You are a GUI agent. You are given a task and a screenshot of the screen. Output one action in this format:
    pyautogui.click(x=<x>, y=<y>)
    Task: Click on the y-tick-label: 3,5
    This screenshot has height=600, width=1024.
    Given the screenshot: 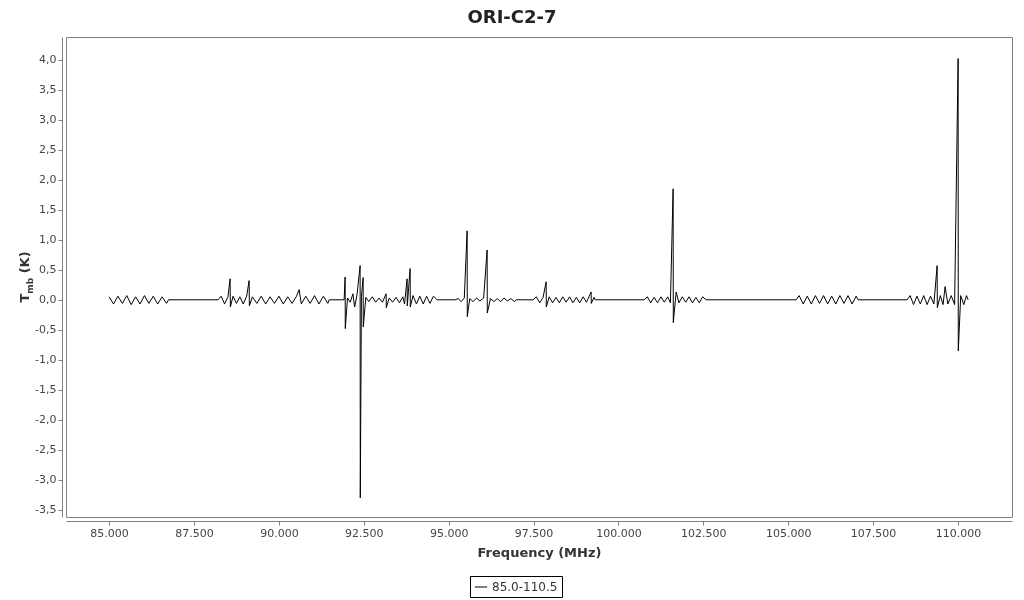 What is the action you would take?
    pyautogui.click(x=48, y=90)
    